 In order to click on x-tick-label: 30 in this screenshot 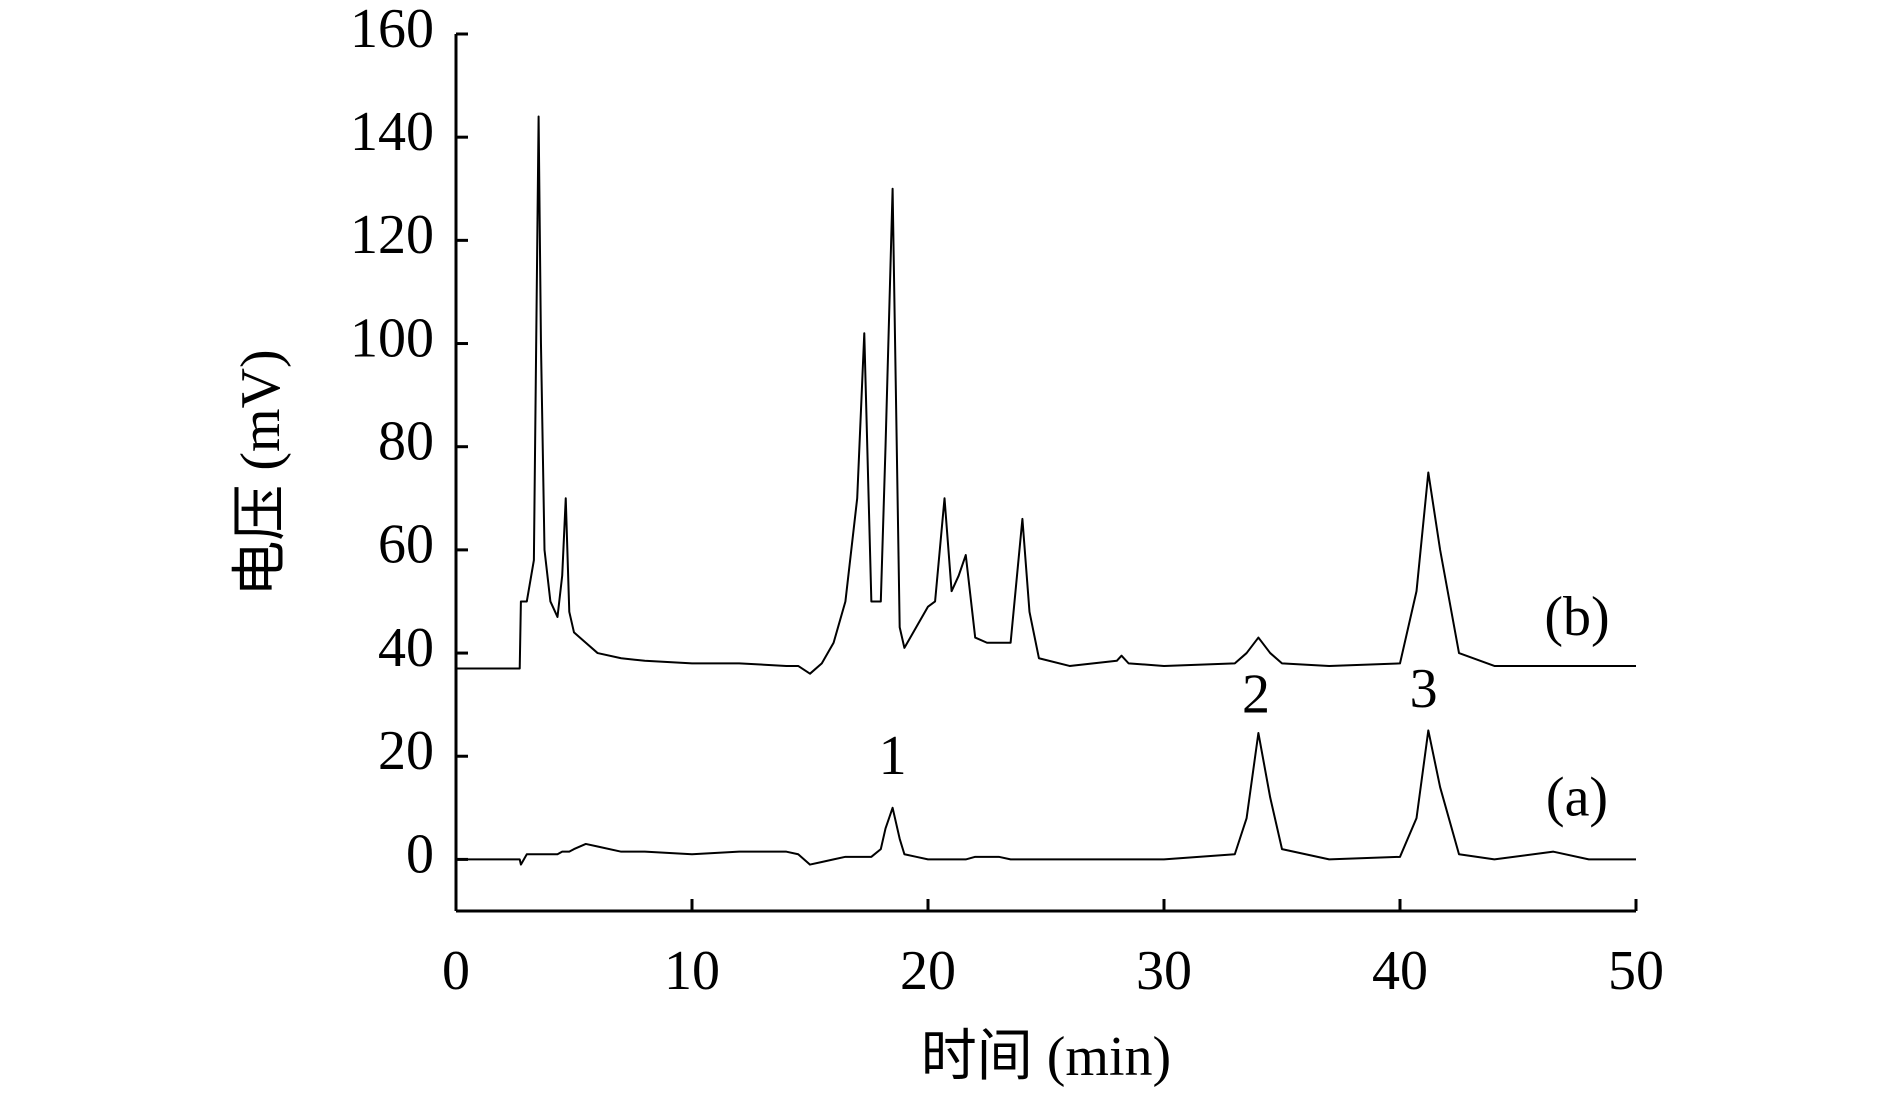, I will do `click(1164, 971)`.